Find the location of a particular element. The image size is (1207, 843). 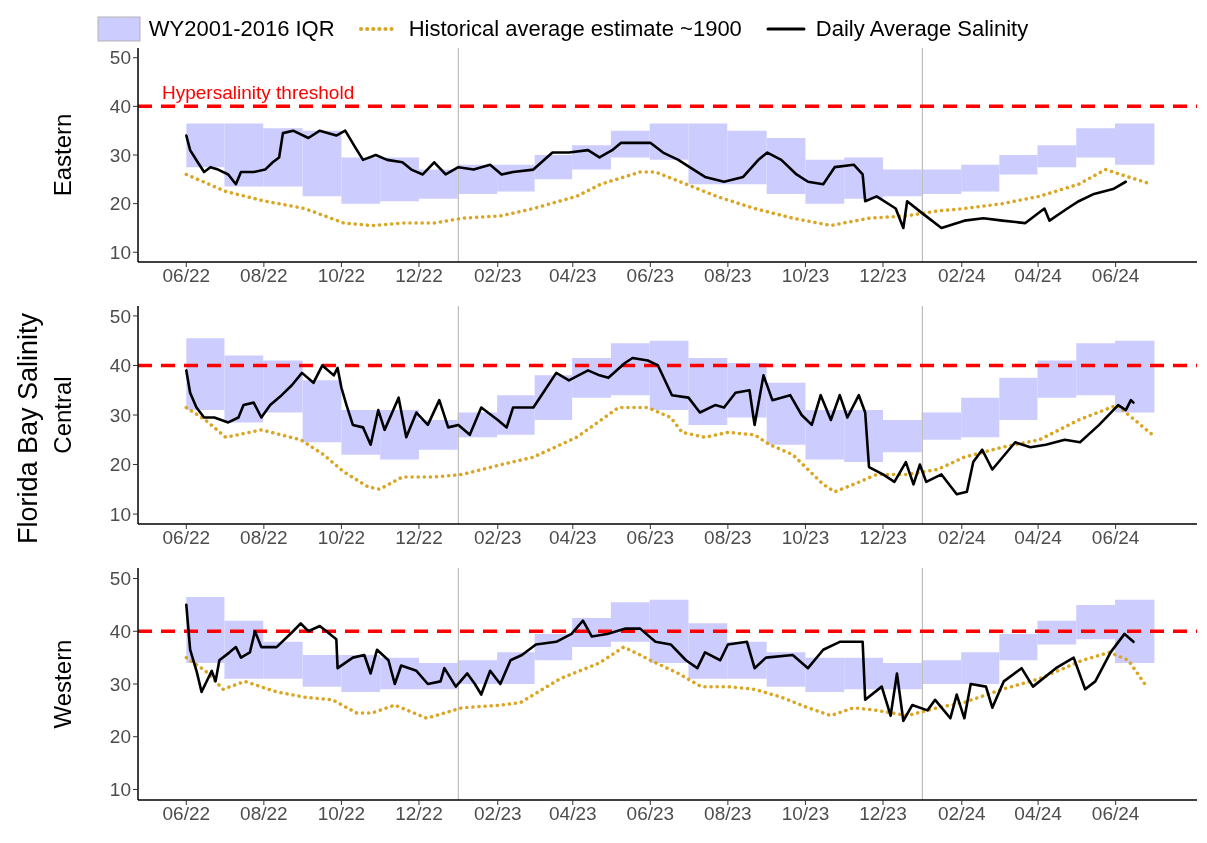

ref-line-label: Hypersalinity threshold is located at coordinates (258, 93).